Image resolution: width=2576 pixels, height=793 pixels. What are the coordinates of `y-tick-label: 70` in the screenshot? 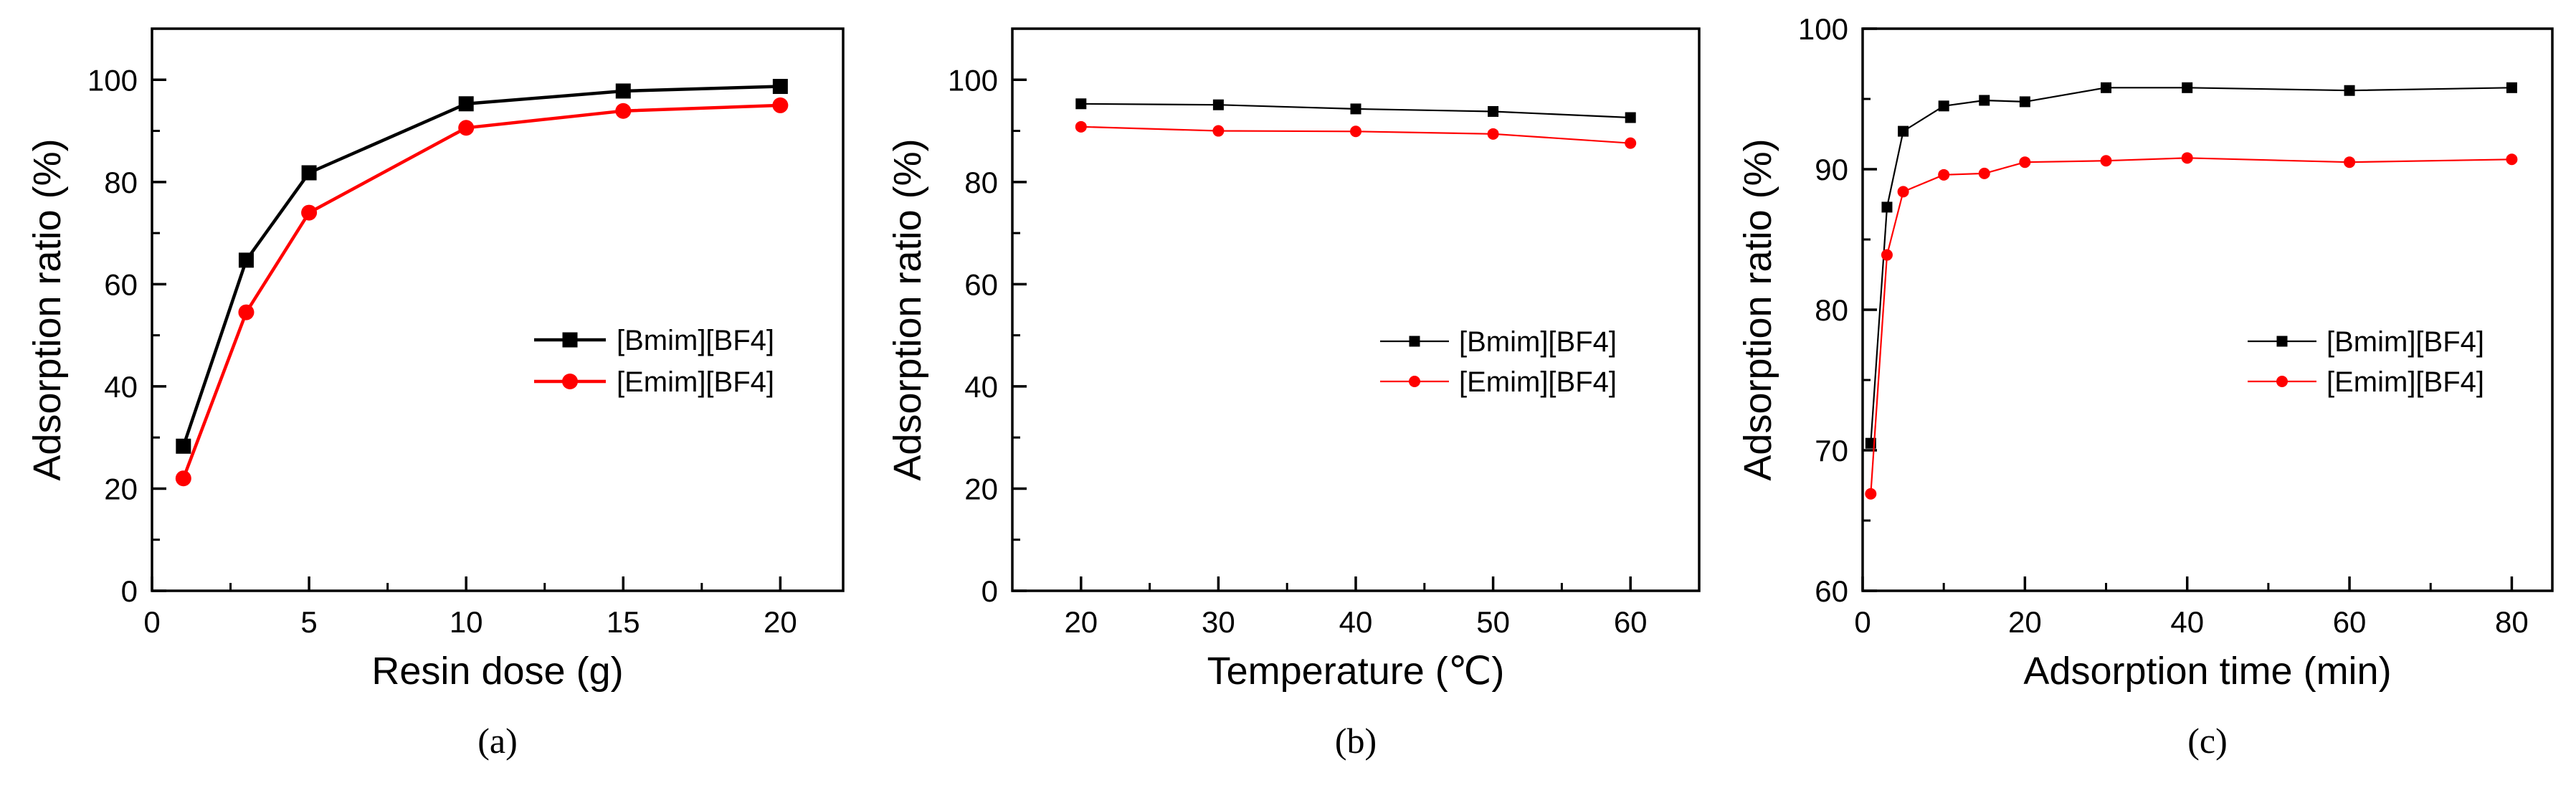 It's located at (1832, 450).